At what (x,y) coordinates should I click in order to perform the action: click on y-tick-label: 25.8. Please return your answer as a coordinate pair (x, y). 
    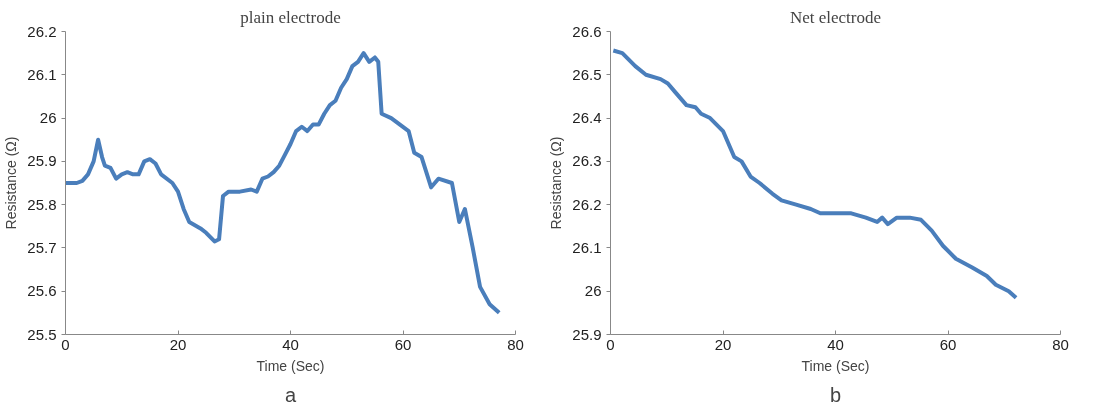
    Looking at the image, I should click on (42, 204).